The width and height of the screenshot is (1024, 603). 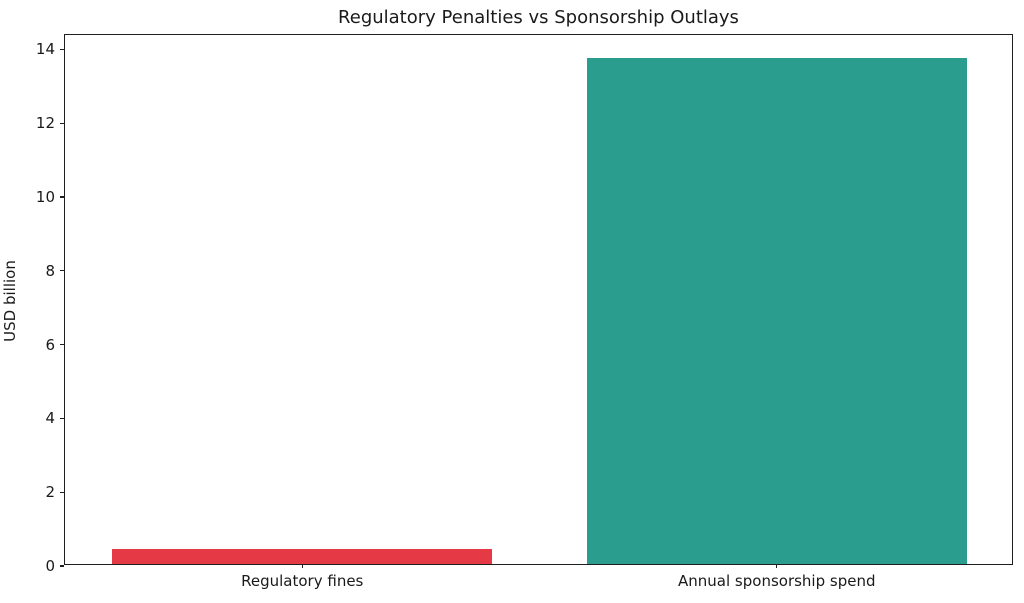 What do you see at coordinates (777, 581) in the screenshot?
I see `x-tick-label: Annual sponsorship spend` at bounding box center [777, 581].